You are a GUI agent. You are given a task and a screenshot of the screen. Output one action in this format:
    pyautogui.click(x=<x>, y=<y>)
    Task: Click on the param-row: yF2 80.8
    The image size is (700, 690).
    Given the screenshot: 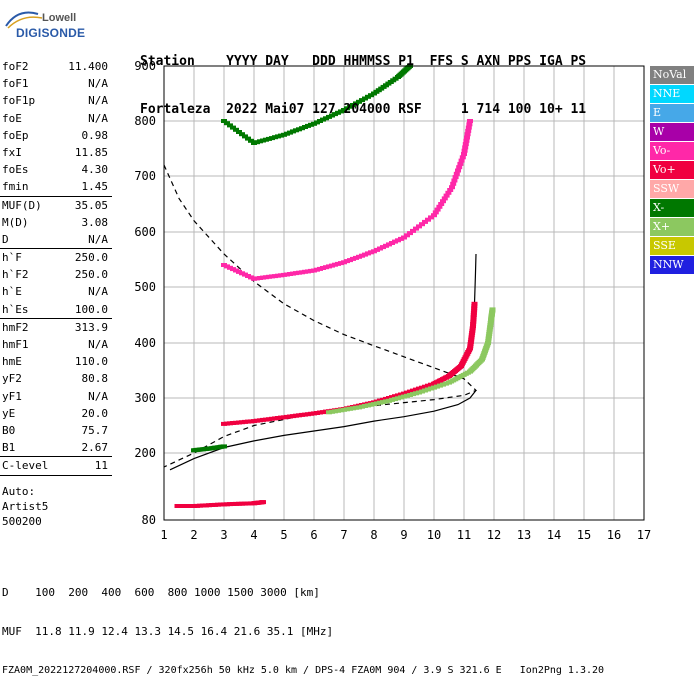 What is the action you would take?
    pyautogui.click(x=56, y=378)
    